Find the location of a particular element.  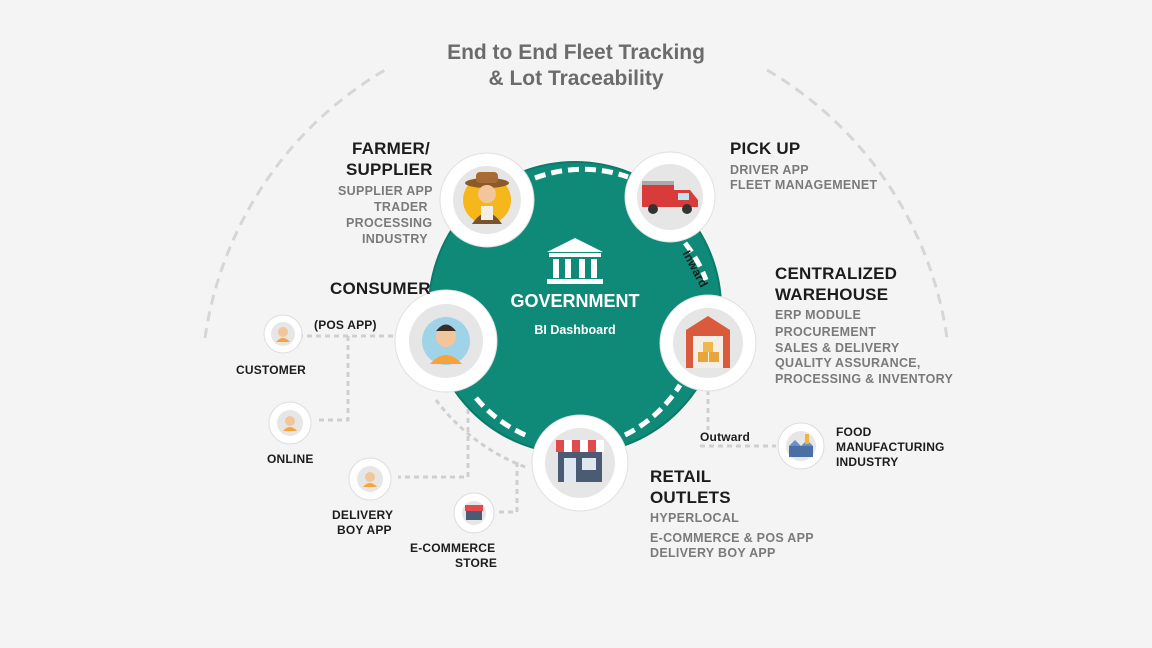

factory-icon is located at coordinates (801, 445).